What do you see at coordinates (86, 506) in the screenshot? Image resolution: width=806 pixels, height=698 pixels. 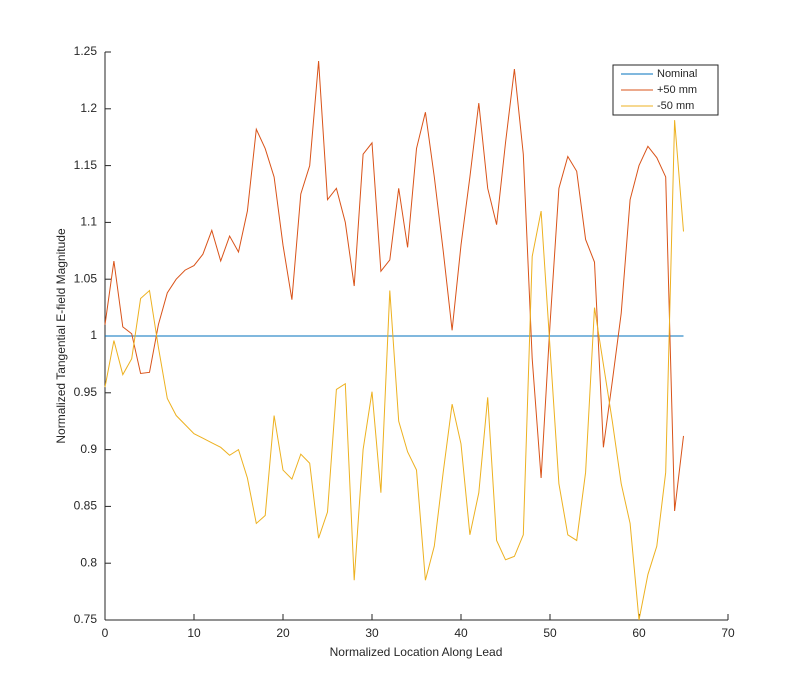 I see `y-tick-label: 0.85` at bounding box center [86, 506].